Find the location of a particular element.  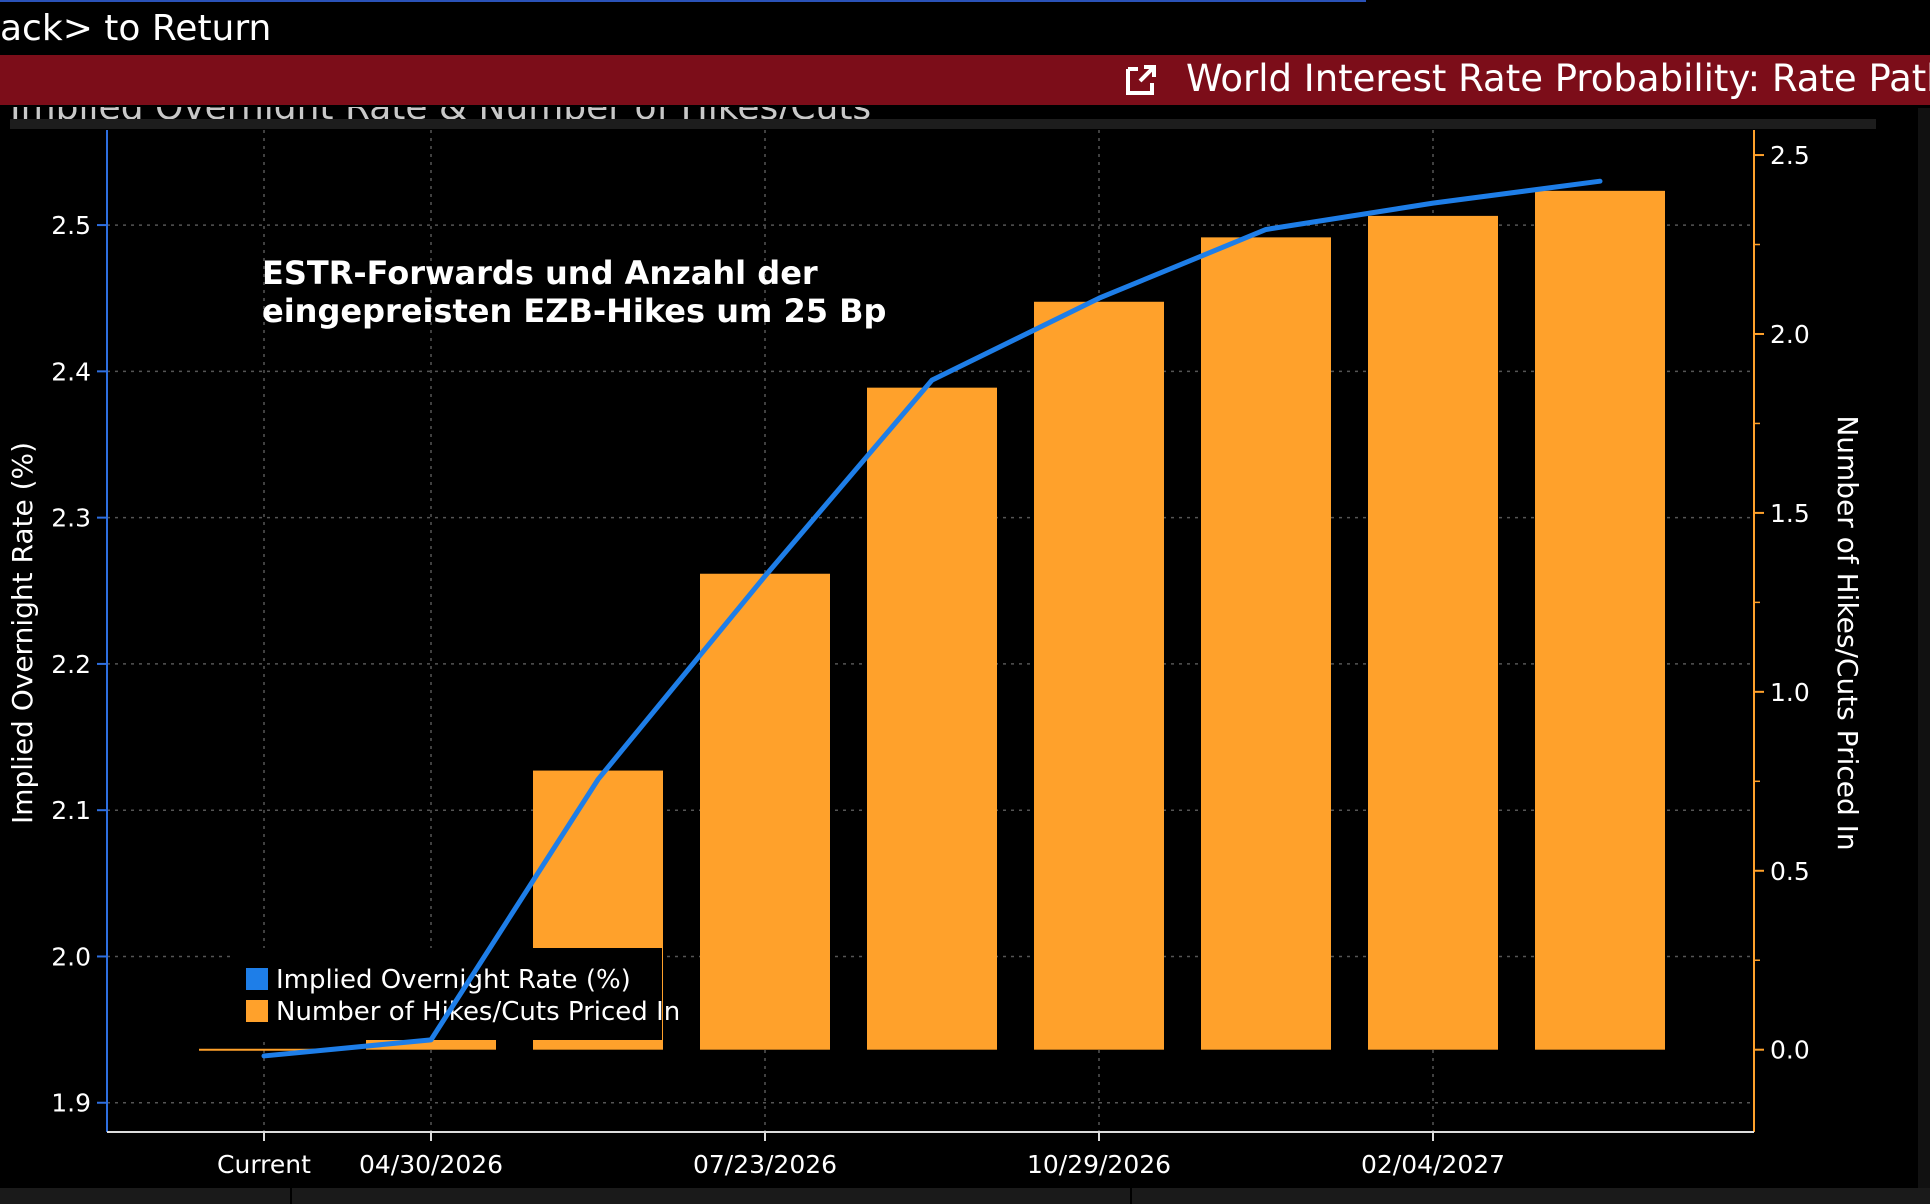

left-axis-tick-label: 1.9 is located at coordinates (71, 1103).